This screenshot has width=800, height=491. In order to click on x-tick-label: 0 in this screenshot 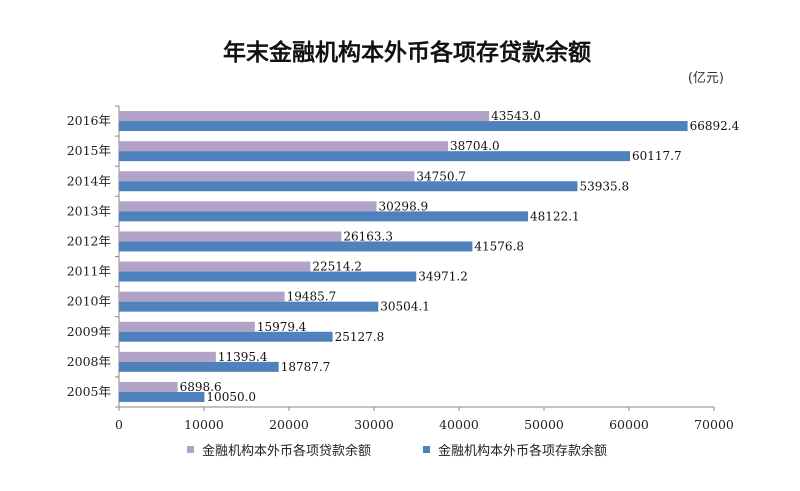, I will do `click(119, 424)`.